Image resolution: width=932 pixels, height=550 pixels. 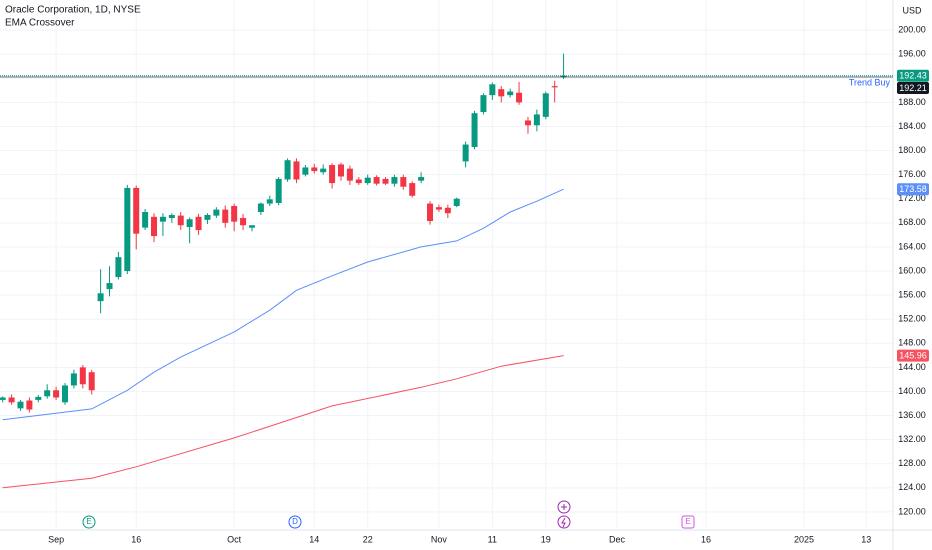 I want to click on y-tick-label: 196.00, so click(x=912, y=54).